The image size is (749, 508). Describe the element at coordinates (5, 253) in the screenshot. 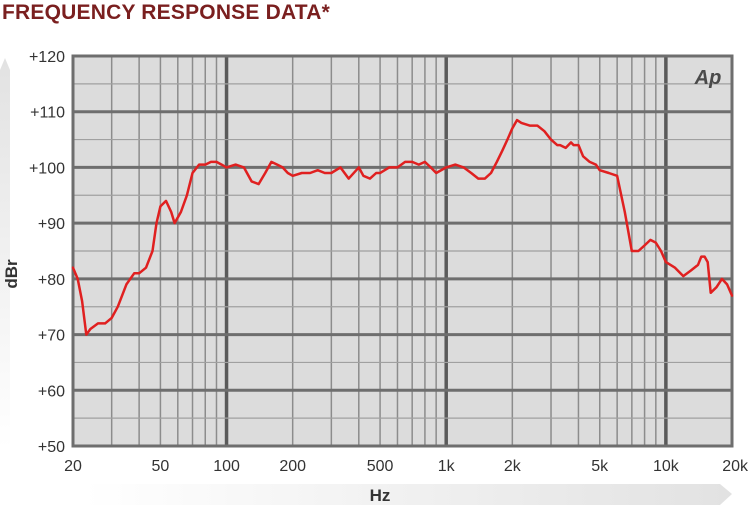

I see `y-axis-band` at that location.